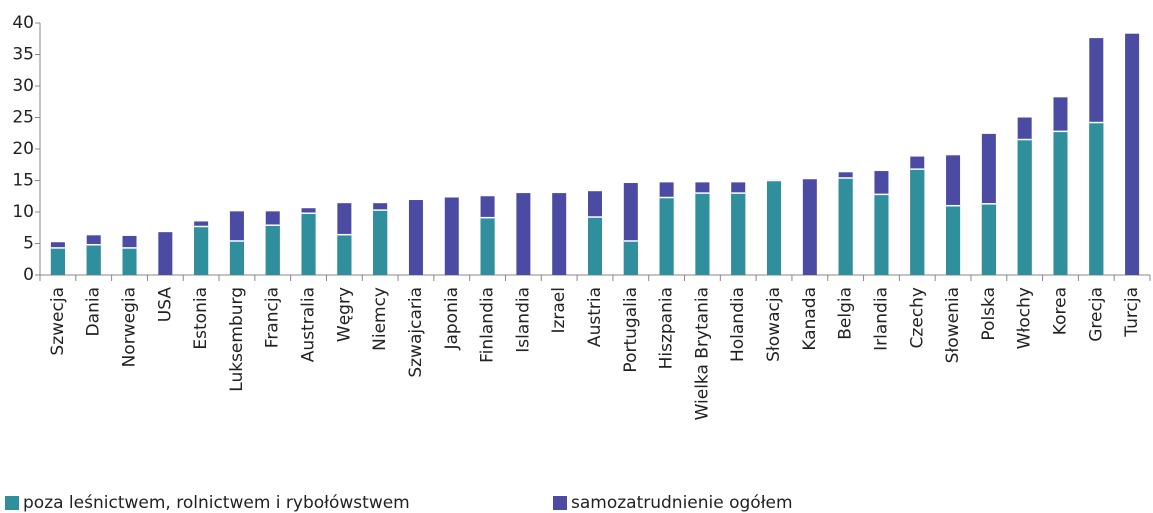 This screenshot has width=1153, height=513. Describe the element at coordinates (1060, 311) in the screenshot. I see `x-tick-label: Korea` at that location.